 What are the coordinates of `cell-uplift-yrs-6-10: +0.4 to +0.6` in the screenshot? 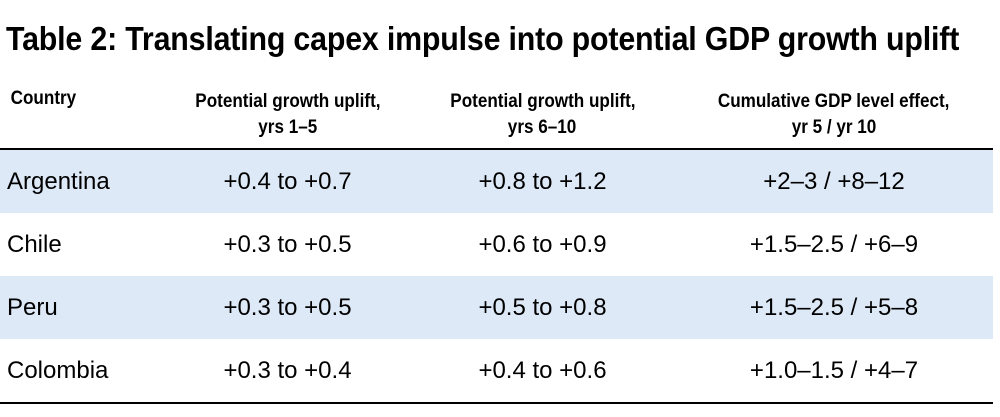 It's located at (542, 371).